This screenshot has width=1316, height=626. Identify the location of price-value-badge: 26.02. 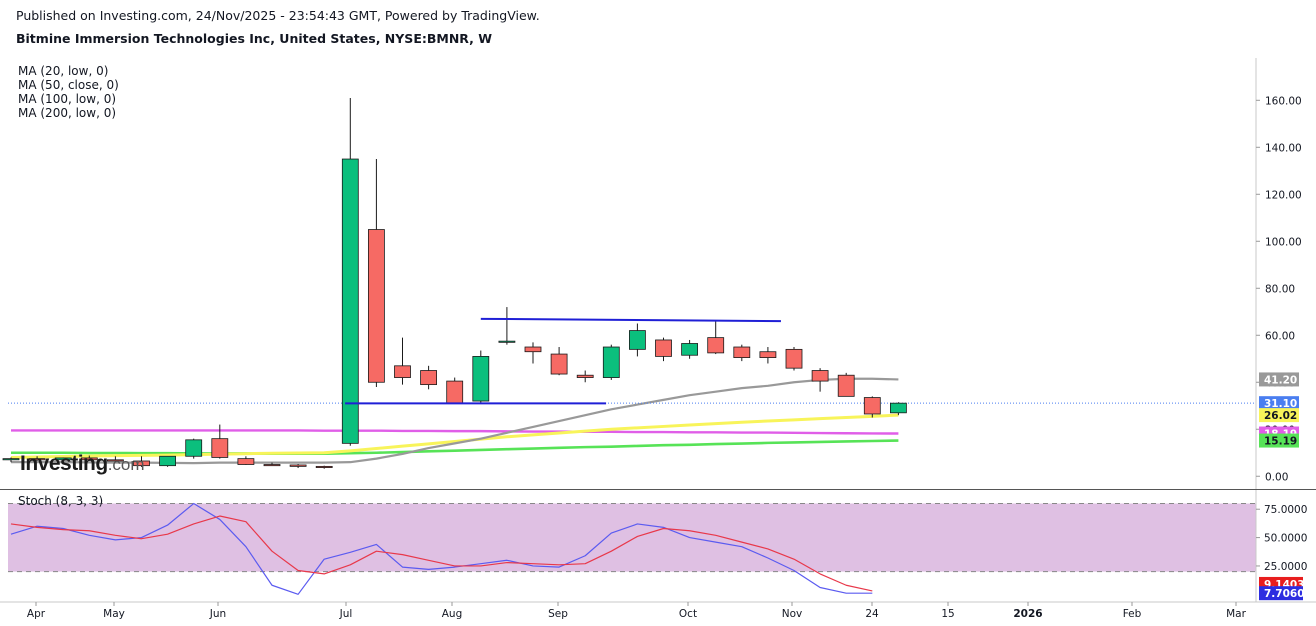
(1279, 415).